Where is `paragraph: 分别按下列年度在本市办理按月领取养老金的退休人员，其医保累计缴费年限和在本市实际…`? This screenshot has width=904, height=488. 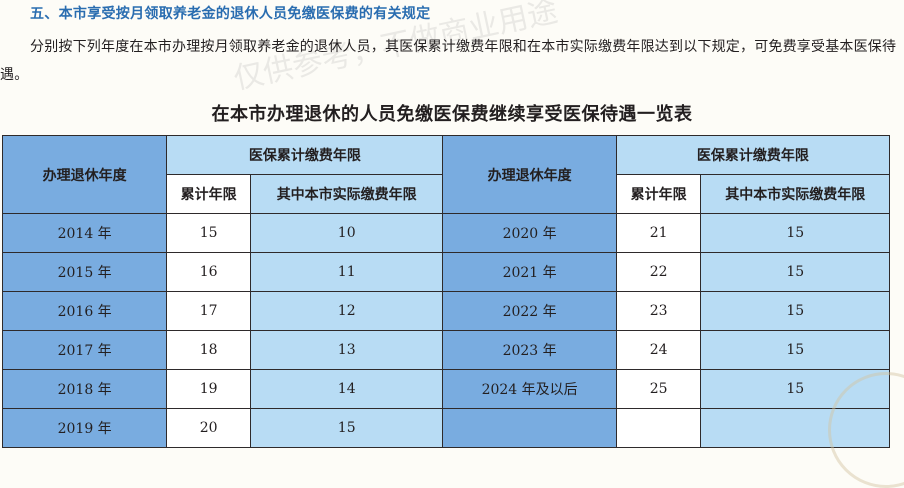
paragraph: 分别按下列年度在本市办理按月领取养老金的退休人员，其医保累计缴费年限和在本市实际… is located at coordinates (451, 61).